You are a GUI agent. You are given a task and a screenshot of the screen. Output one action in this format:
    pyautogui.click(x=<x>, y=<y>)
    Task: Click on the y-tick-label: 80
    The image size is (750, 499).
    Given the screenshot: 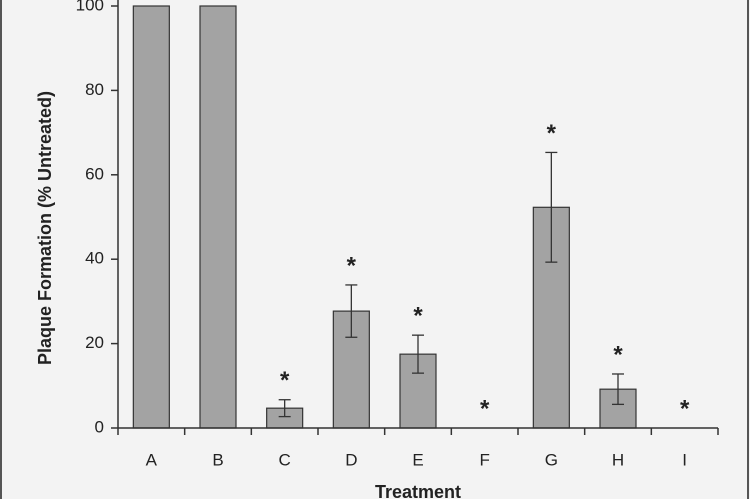 What is the action you would take?
    pyautogui.click(x=94, y=89)
    